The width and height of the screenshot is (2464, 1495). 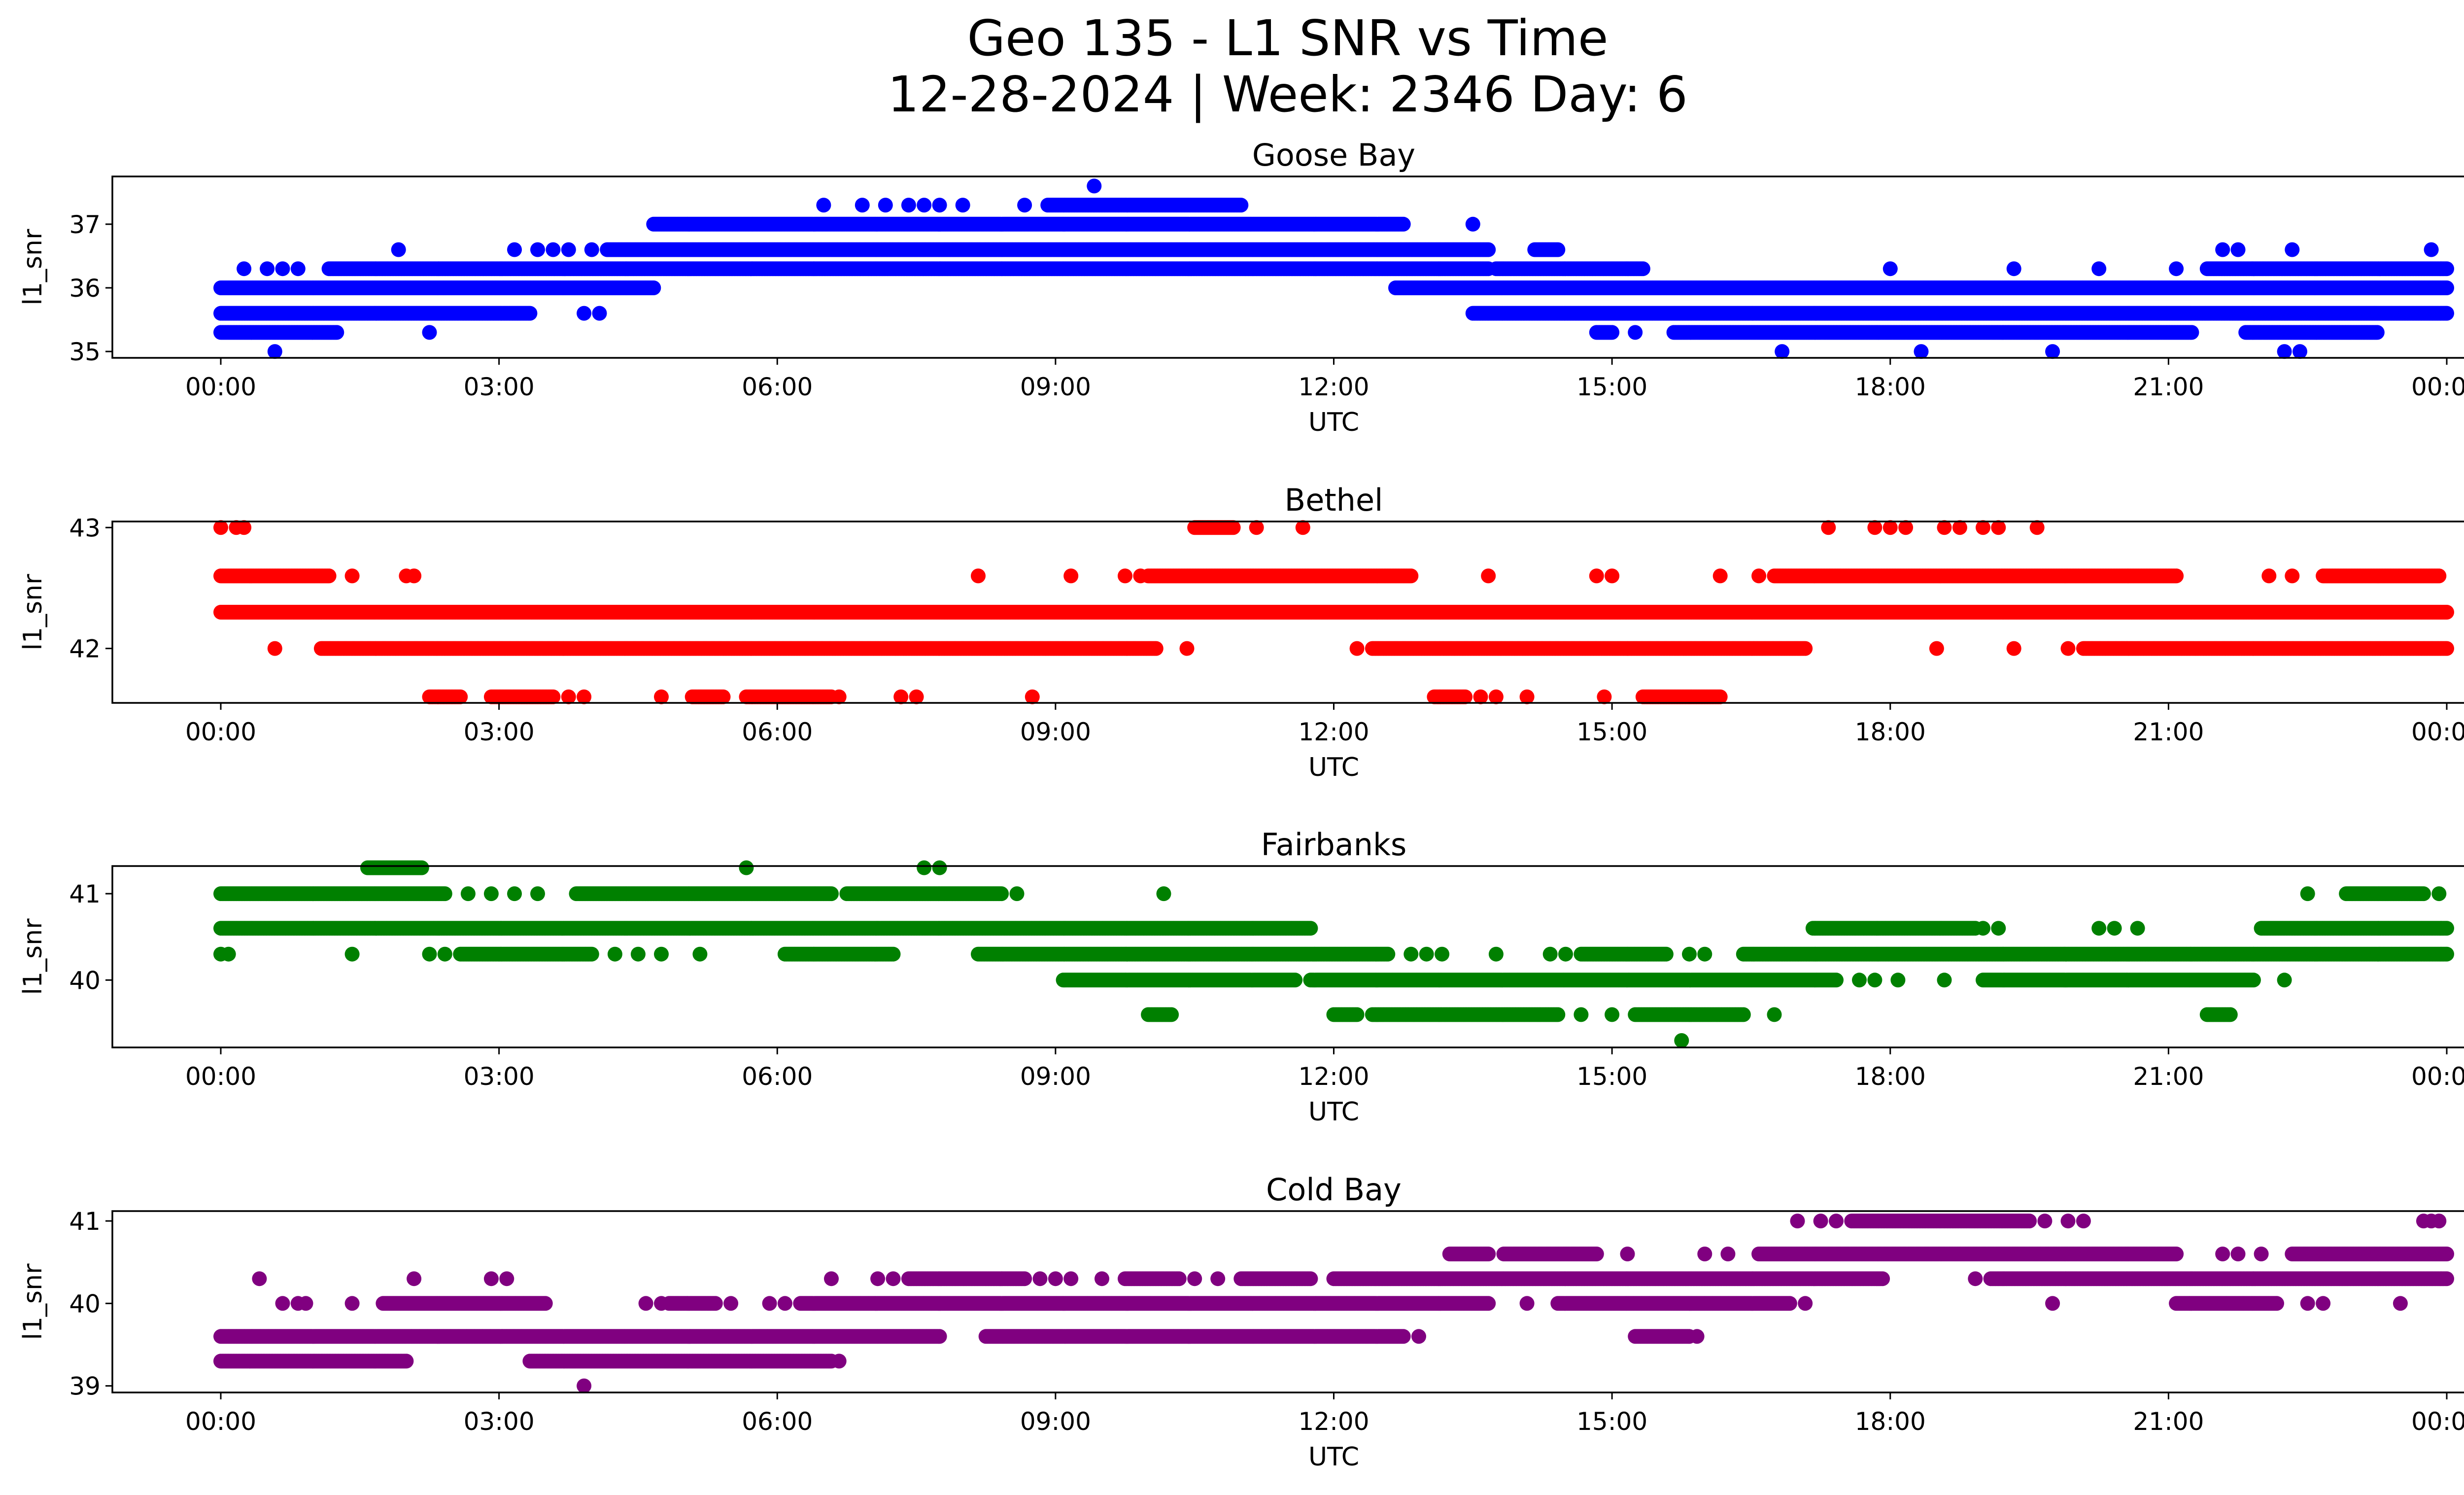 What do you see at coordinates (33, 267) in the screenshot?
I see `chart-0-y-axis-label: l1_snr` at bounding box center [33, 267].